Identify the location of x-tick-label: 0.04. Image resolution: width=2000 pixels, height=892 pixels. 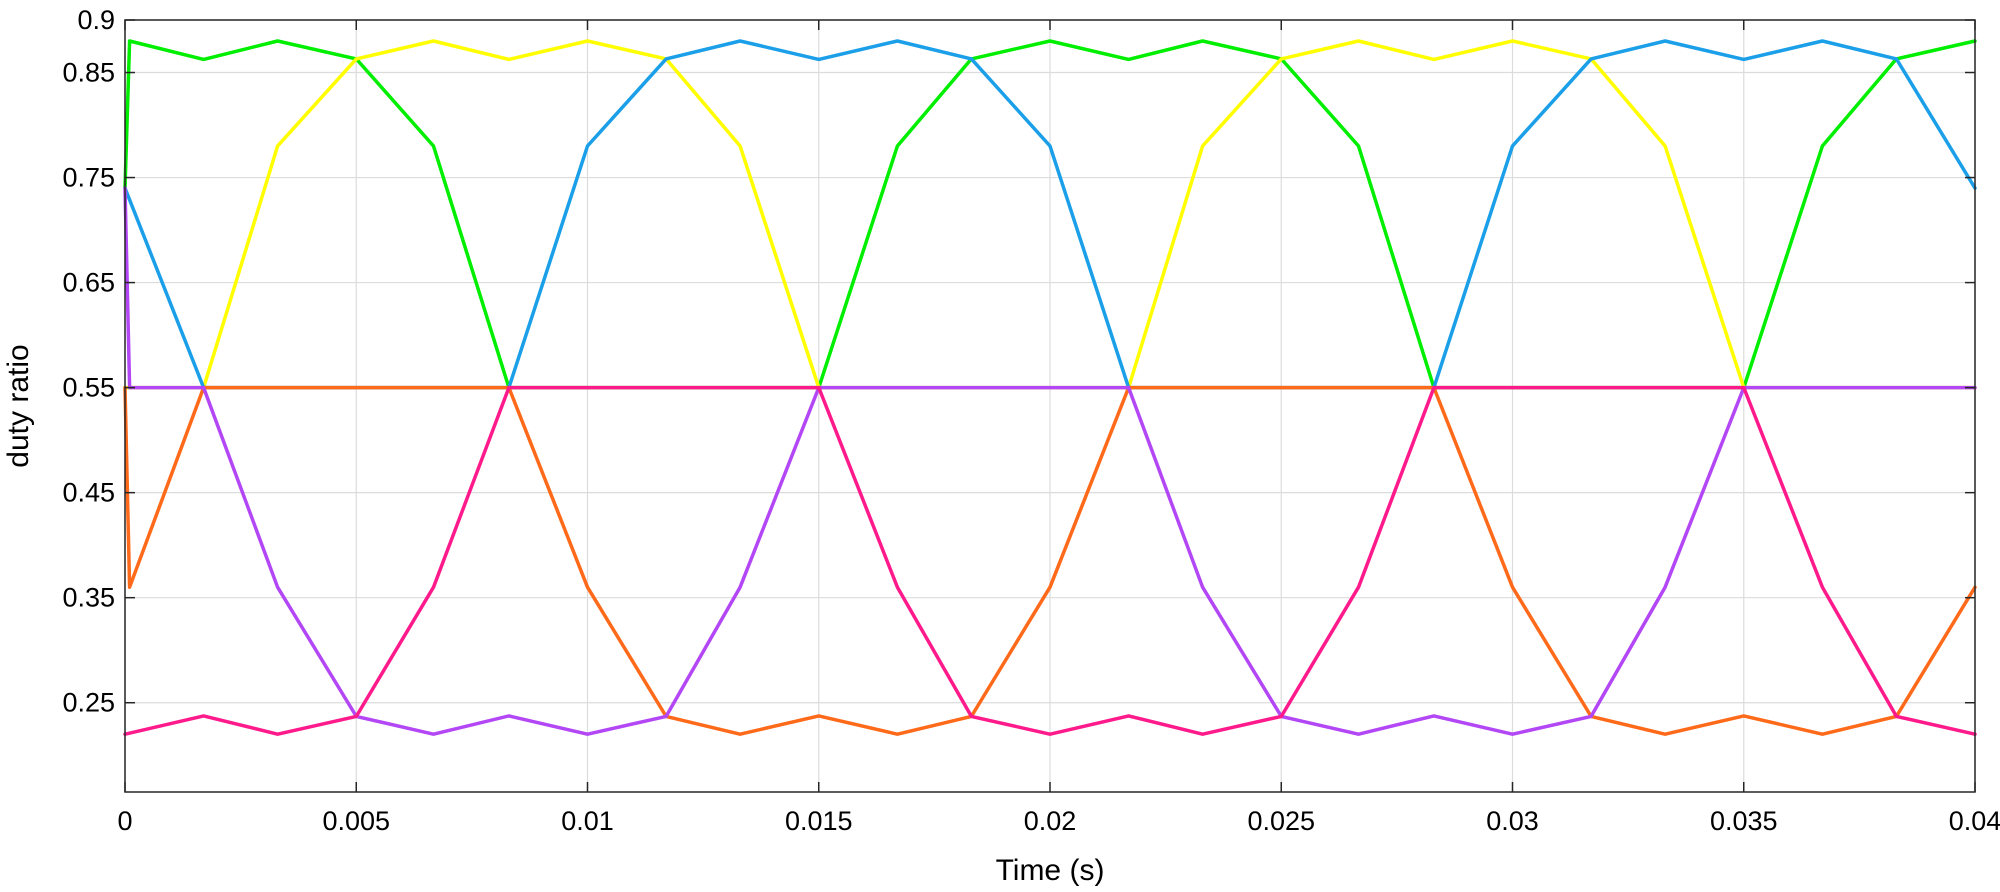
(1974, 821).